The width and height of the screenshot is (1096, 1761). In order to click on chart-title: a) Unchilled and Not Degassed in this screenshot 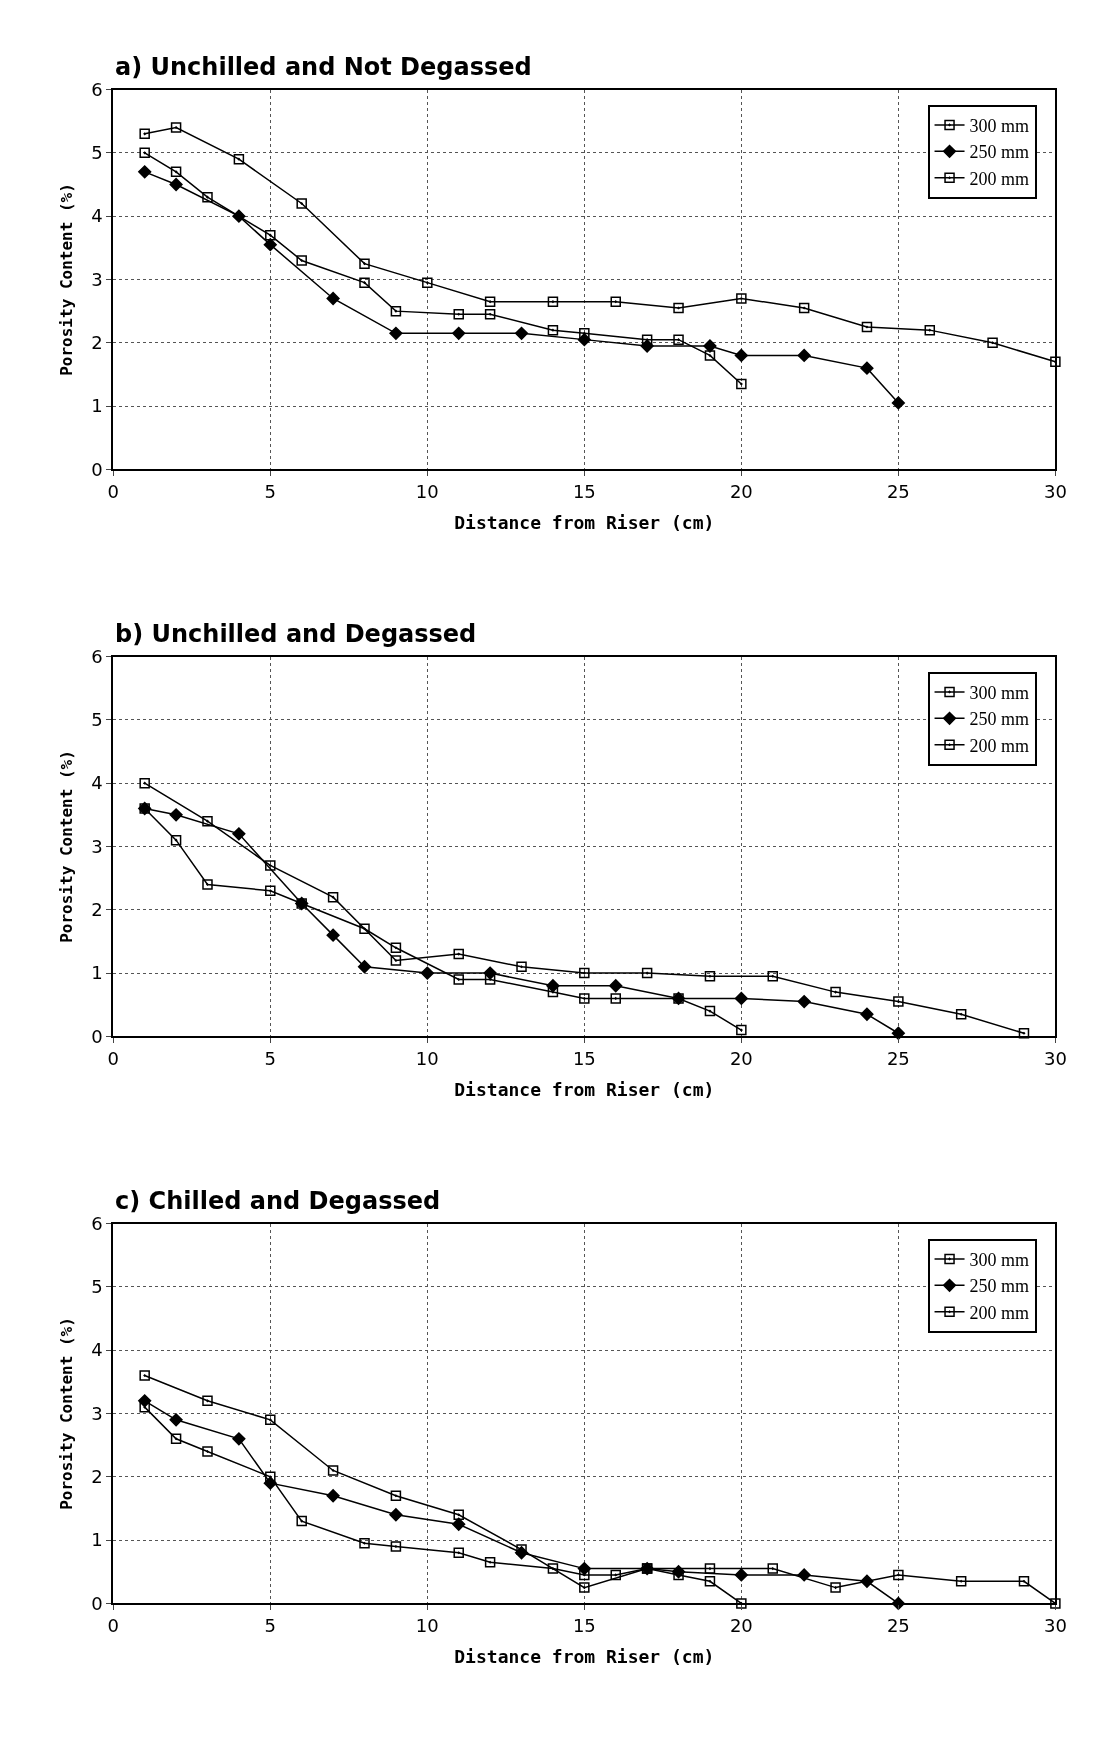, I will do `click(323, 67)`.